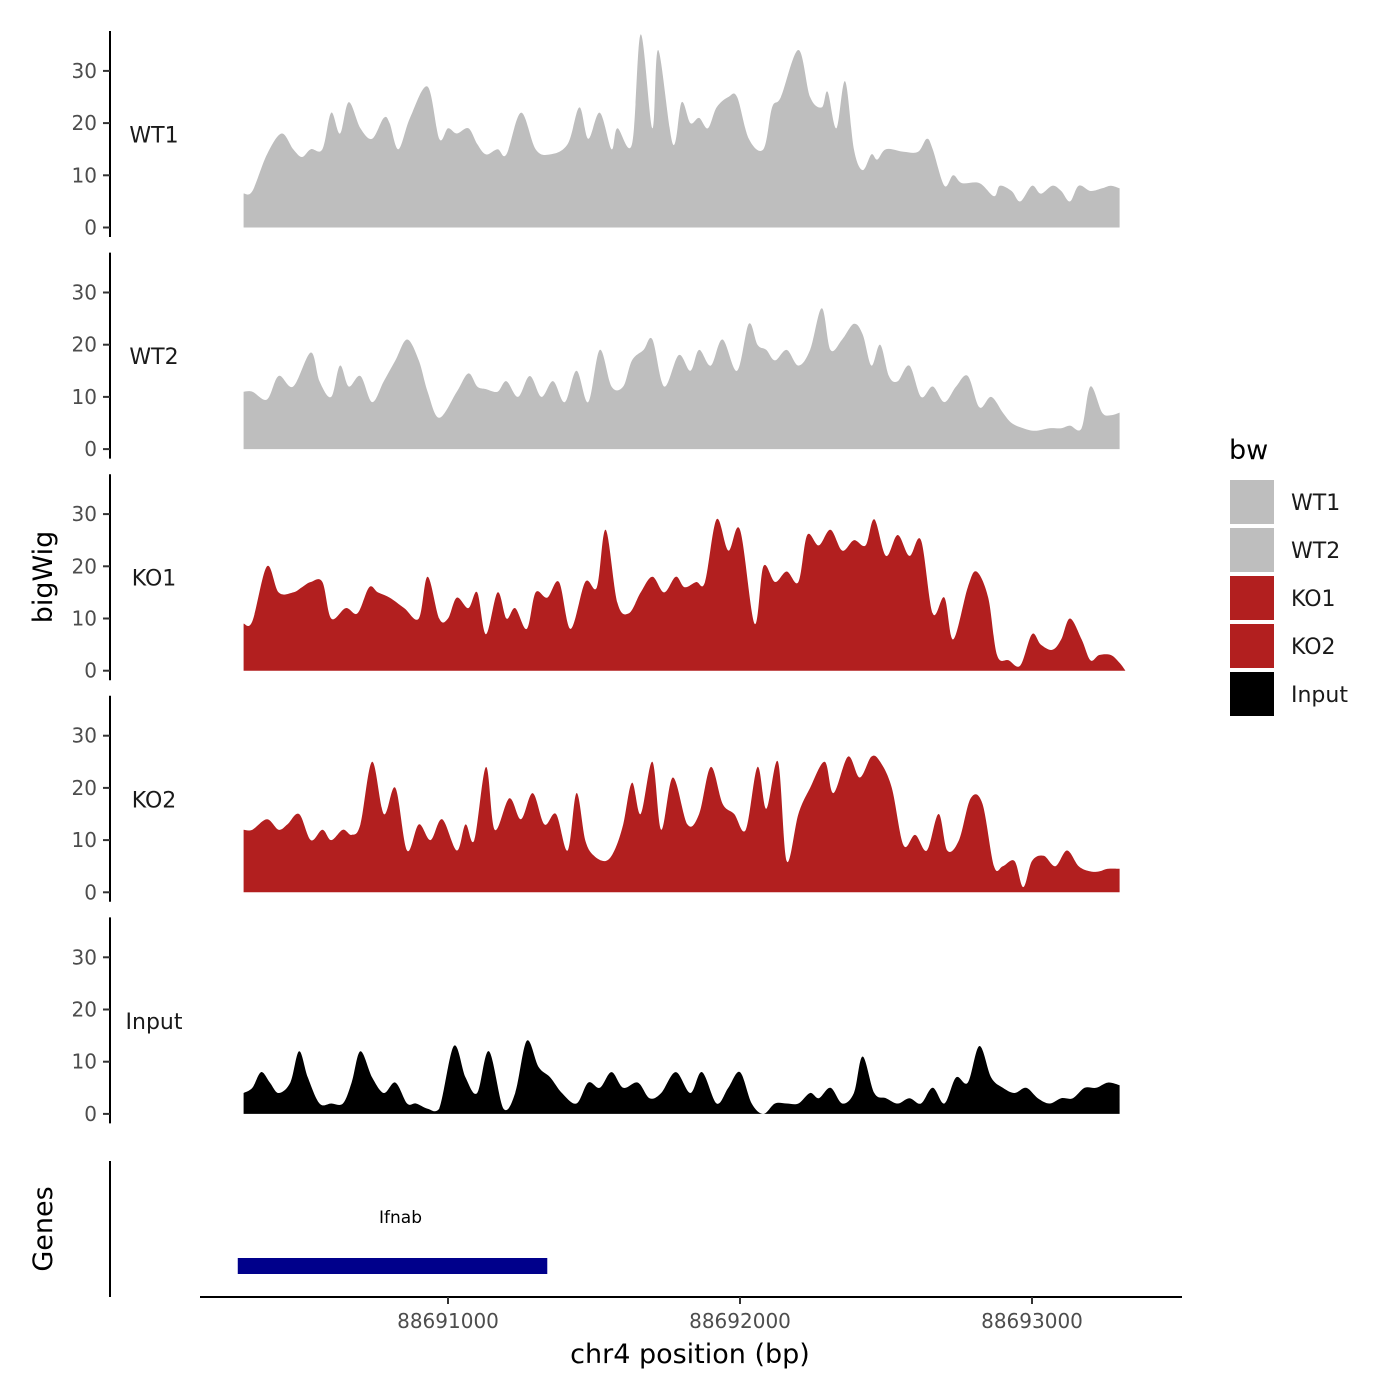 The image size is (1400, 1400). Describe the element at coordinates (392, 1266) in the screenshot. I see `gene-body` at that location.